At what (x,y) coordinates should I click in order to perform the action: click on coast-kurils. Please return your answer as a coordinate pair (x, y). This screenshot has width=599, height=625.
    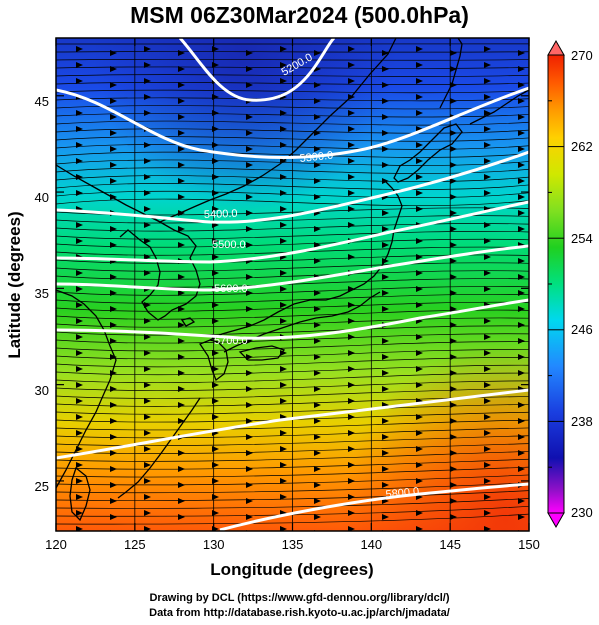
    Looking at the image, I should click on (499, 107).